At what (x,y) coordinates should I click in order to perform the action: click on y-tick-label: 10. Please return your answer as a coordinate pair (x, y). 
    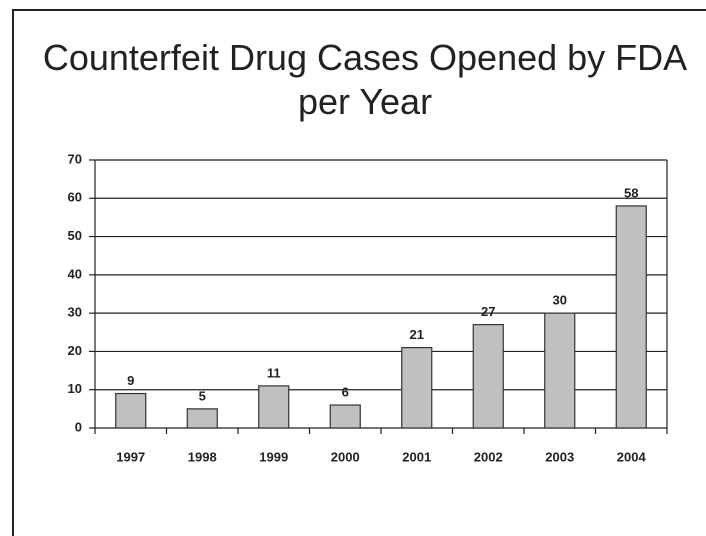
    Looking at the image, I should click on (75, 388).